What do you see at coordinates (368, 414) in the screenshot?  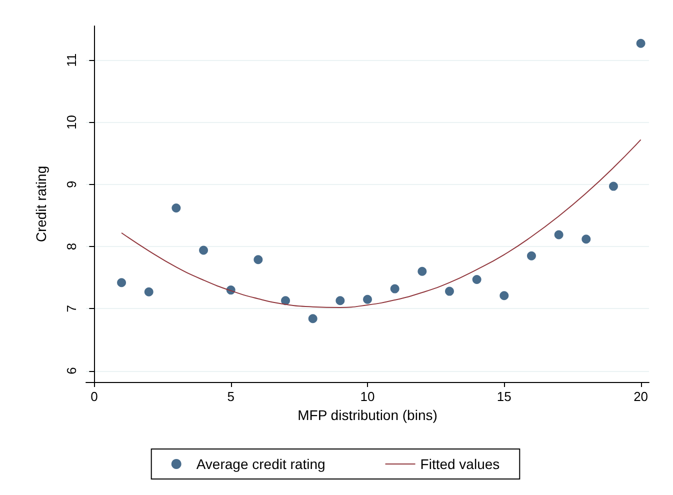 I see `x-axis-title: MFP distribution (bins)` at bounding box center [368, 414].